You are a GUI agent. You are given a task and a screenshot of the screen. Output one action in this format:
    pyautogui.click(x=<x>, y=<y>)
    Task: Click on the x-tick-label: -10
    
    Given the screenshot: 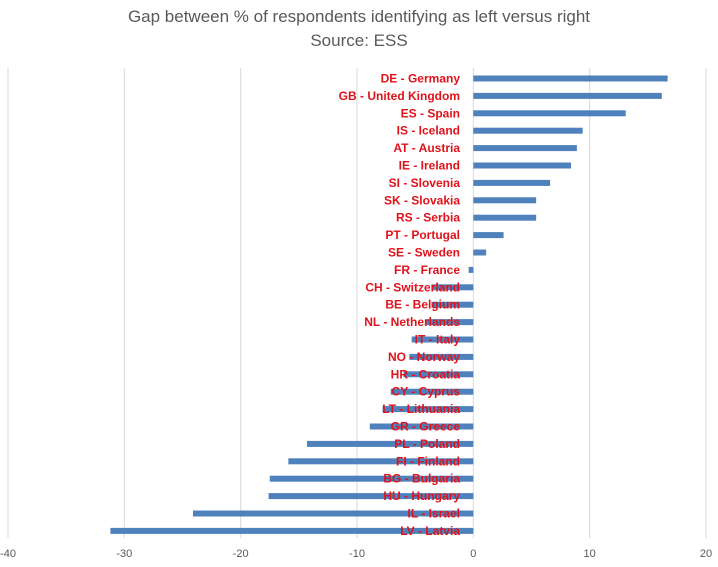 What is the action you would take?
    pyautogui.click(x=357, y=554)
    